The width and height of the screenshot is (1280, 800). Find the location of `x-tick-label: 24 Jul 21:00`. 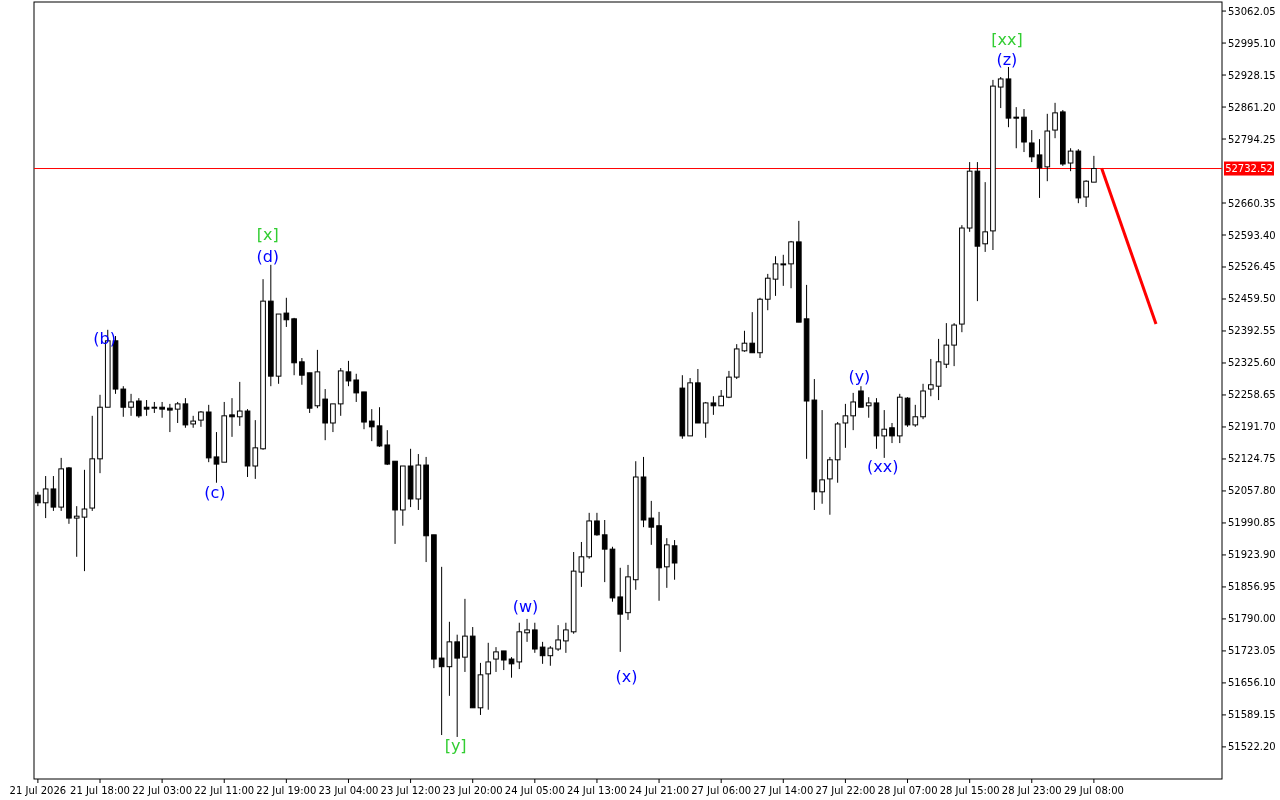

x-tick-label: 24 Jul 21:00 is located at coordinates (659, 790).